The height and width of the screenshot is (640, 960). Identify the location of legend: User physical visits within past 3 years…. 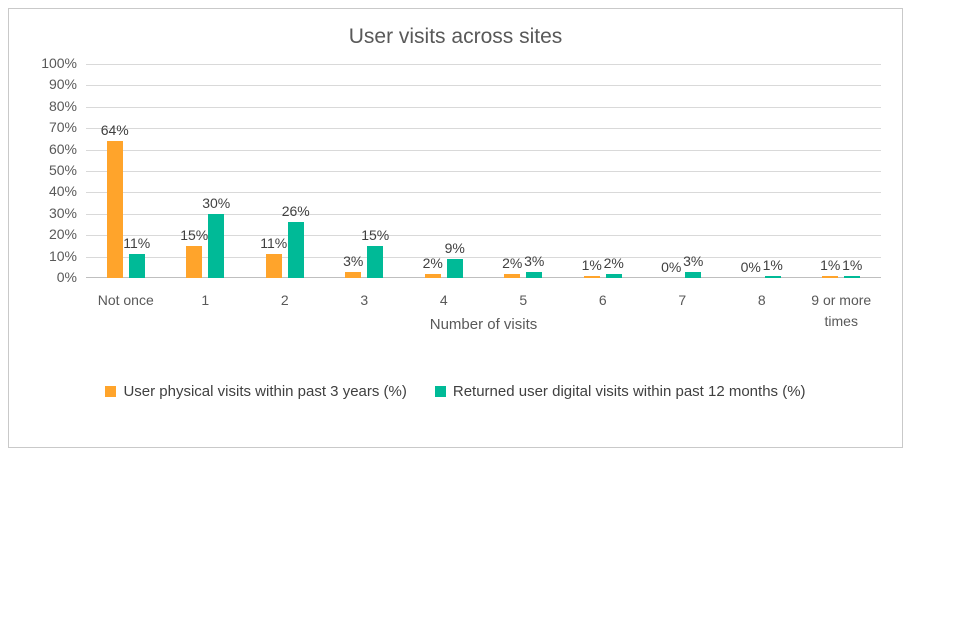
(455, 391).